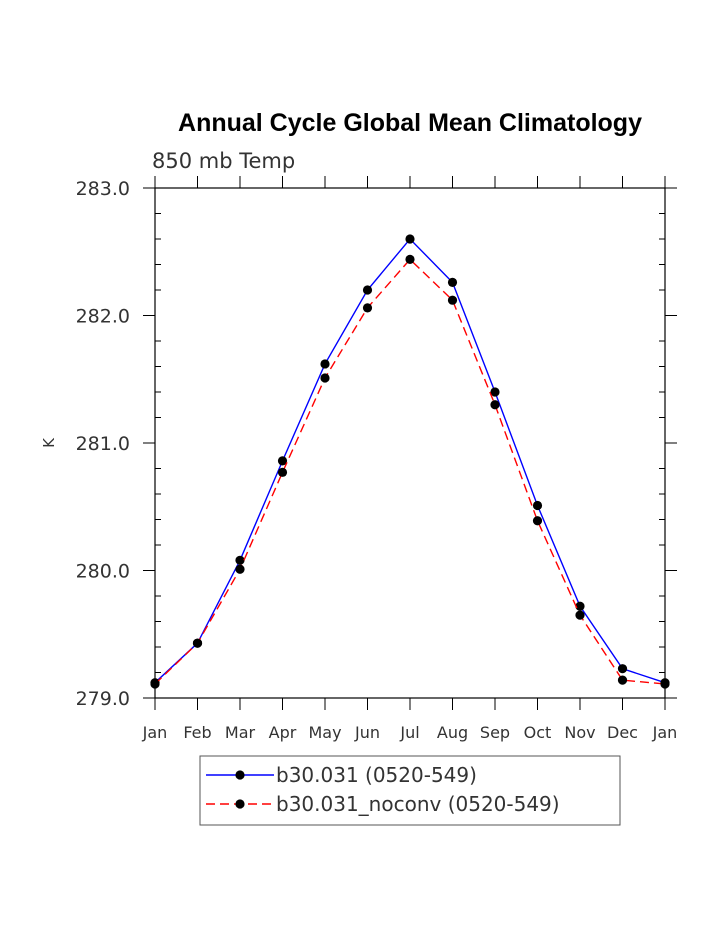 This screenshot has height=935, width=723. Describe the element at coordinates (452, 732) in the screenshot. I see `x-tick-label: Aug` at that location.